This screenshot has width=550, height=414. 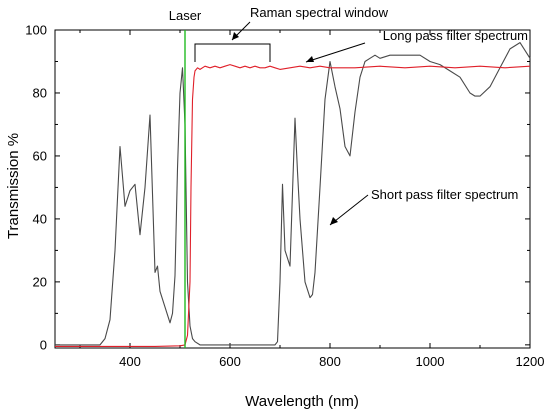 I want to click on short-pass-arrow, so click(x=349, y=210).